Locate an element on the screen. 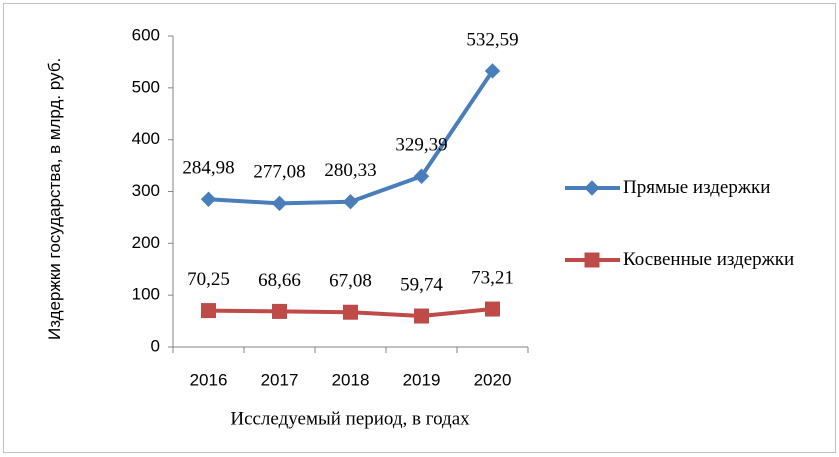 The height and width of the screenshot is (457, 839). y-tick-label: 200 is located at coordinates (146, 242).